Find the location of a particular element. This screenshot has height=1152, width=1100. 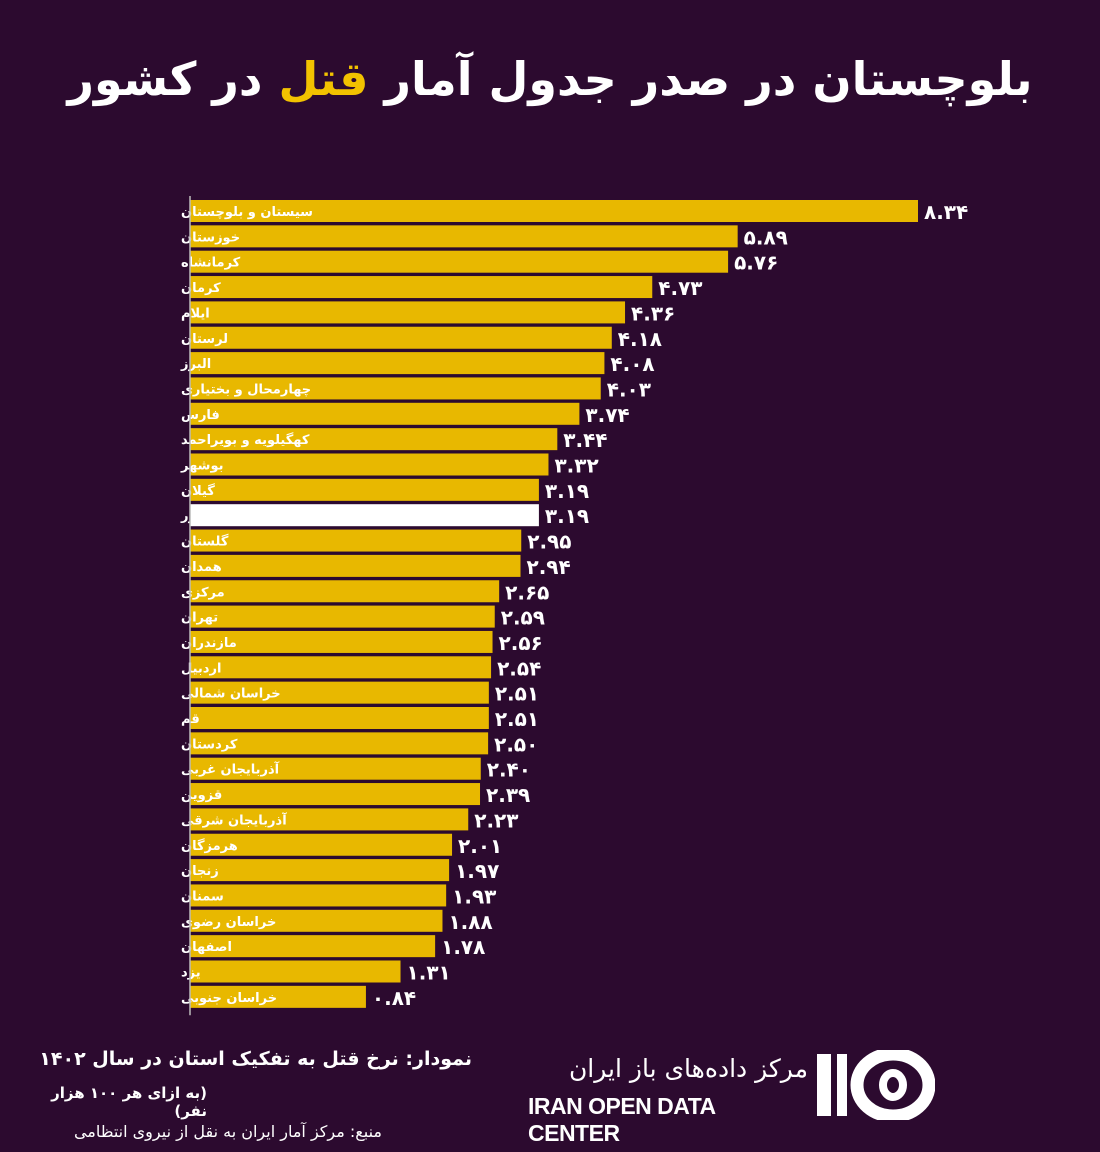

value-label: ۰.۸۴ is located at coordinates (394, 998).